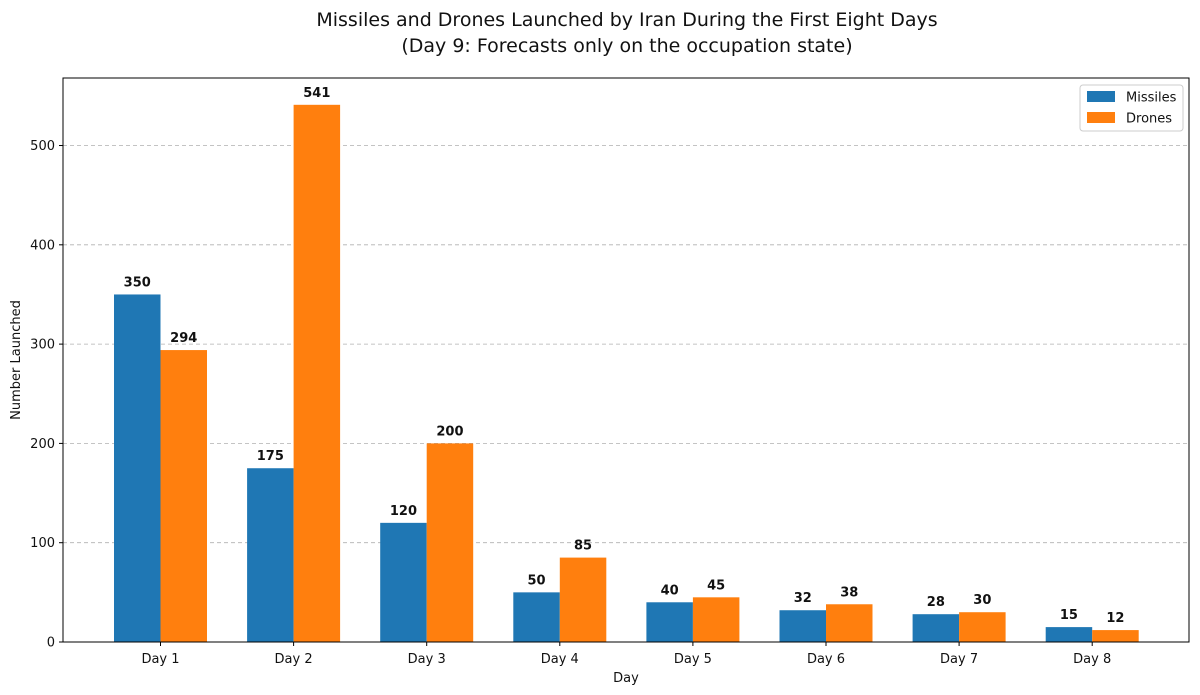 This screenshot has height=695, width=1200. What do you see at coordinates (583, 546) in the screenshot?
I see `value-label-drones-4: 85` at bounding box center [583, 546].